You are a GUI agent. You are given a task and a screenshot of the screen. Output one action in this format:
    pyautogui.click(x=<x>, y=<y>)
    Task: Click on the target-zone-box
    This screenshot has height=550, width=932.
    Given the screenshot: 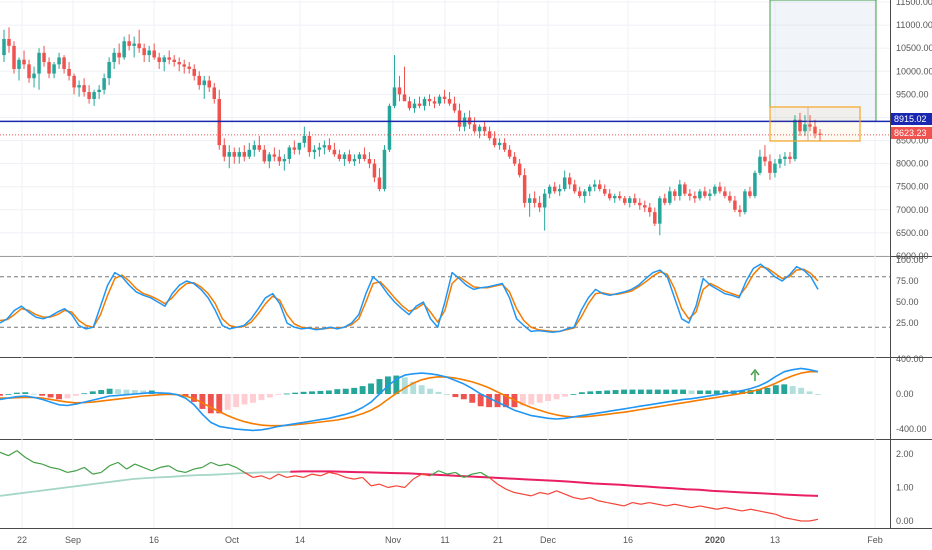 What is the action you would take?
    pyautogui.click(x=823, y=61)
    